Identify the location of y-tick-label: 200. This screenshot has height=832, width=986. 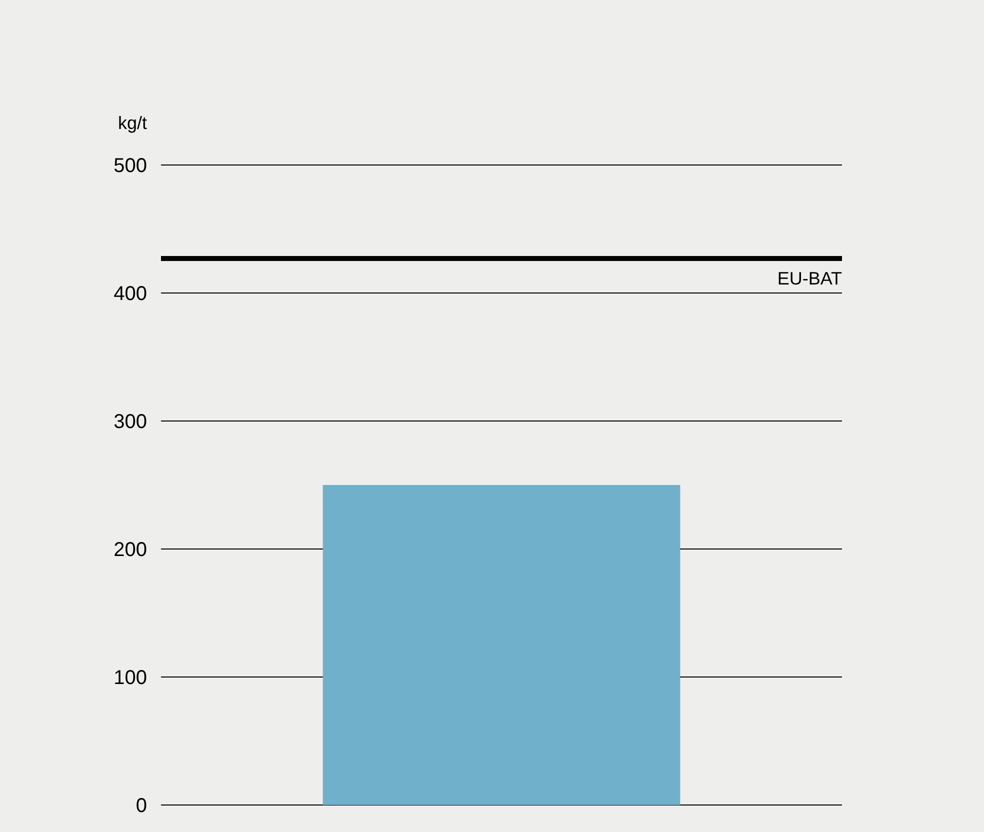
(130, 550).